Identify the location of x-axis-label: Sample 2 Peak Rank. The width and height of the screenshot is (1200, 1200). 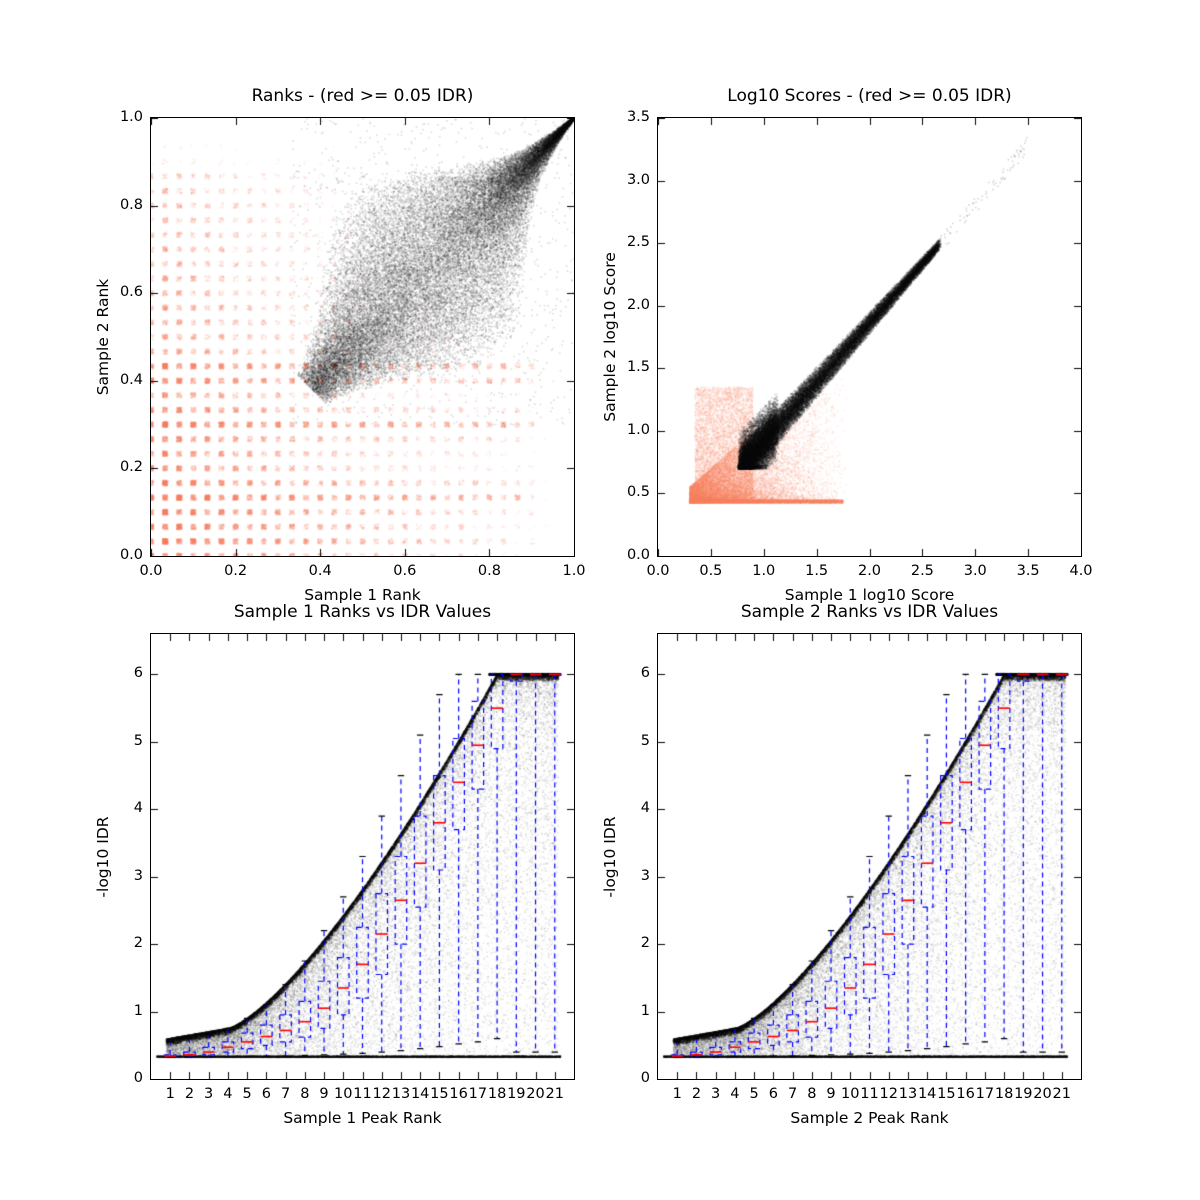
(869, 1118).